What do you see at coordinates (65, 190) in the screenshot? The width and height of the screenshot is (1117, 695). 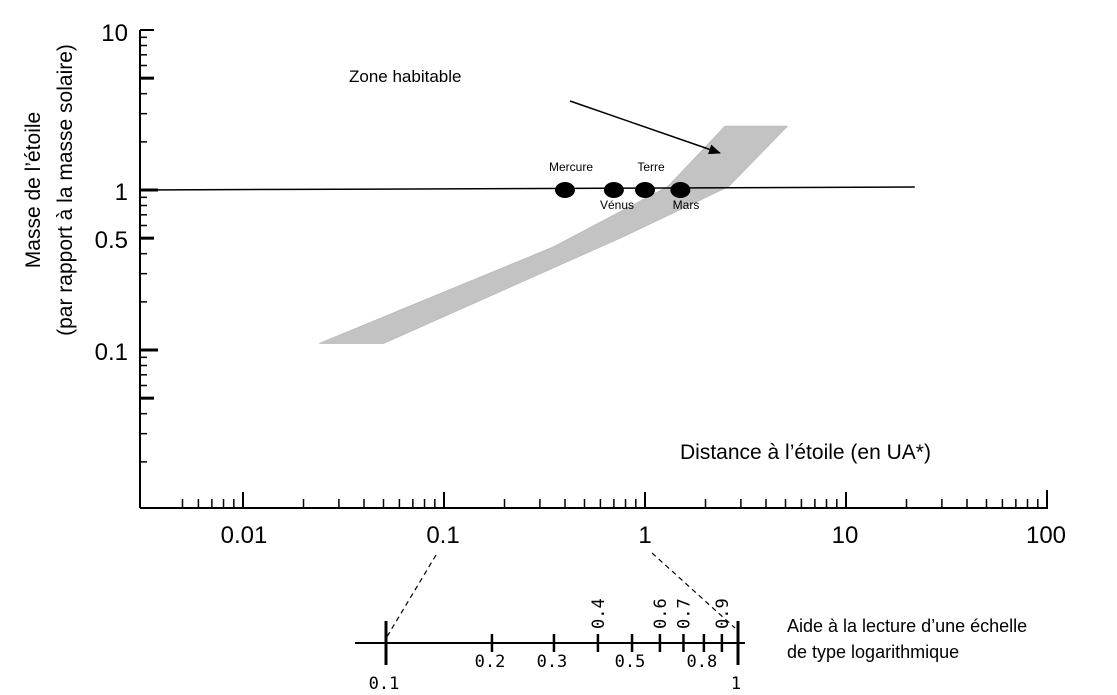 I see `y-axis-subtitle: (par rapport à la masse solaire)` at bounding box center [65, 190].